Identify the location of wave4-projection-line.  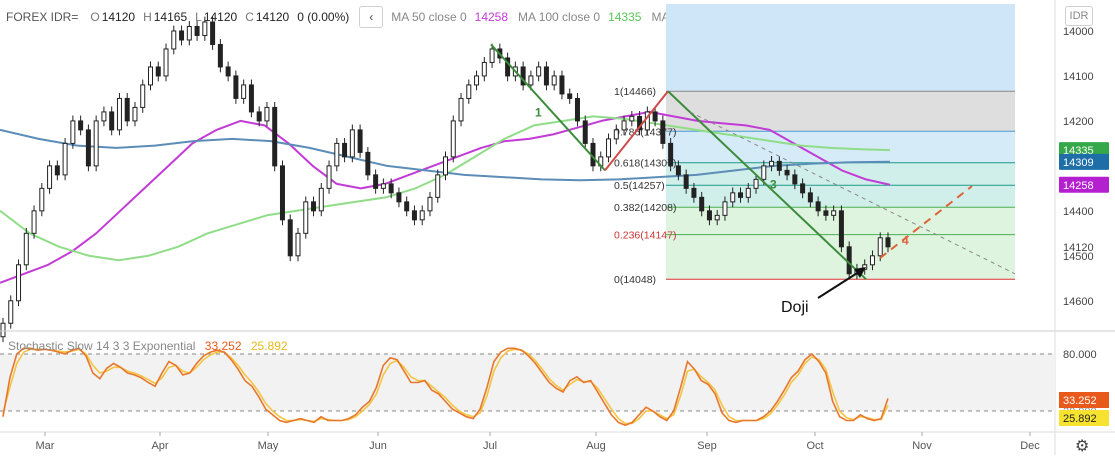
(926, 222).